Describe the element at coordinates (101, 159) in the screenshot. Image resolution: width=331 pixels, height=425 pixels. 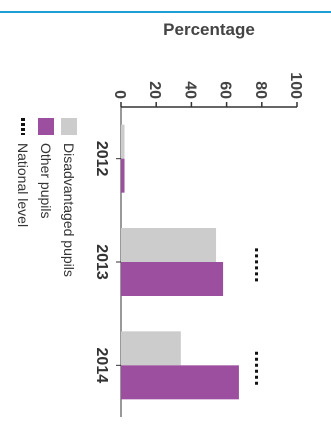
I see `category-label-2012: 2012` at that location.